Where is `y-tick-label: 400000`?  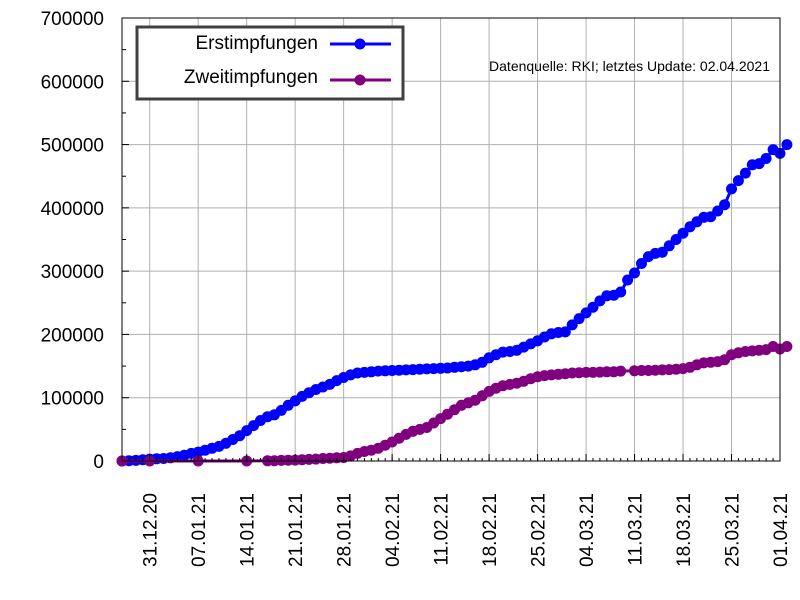
y-tick-label: 400000 is located at coordinates (72, 209).